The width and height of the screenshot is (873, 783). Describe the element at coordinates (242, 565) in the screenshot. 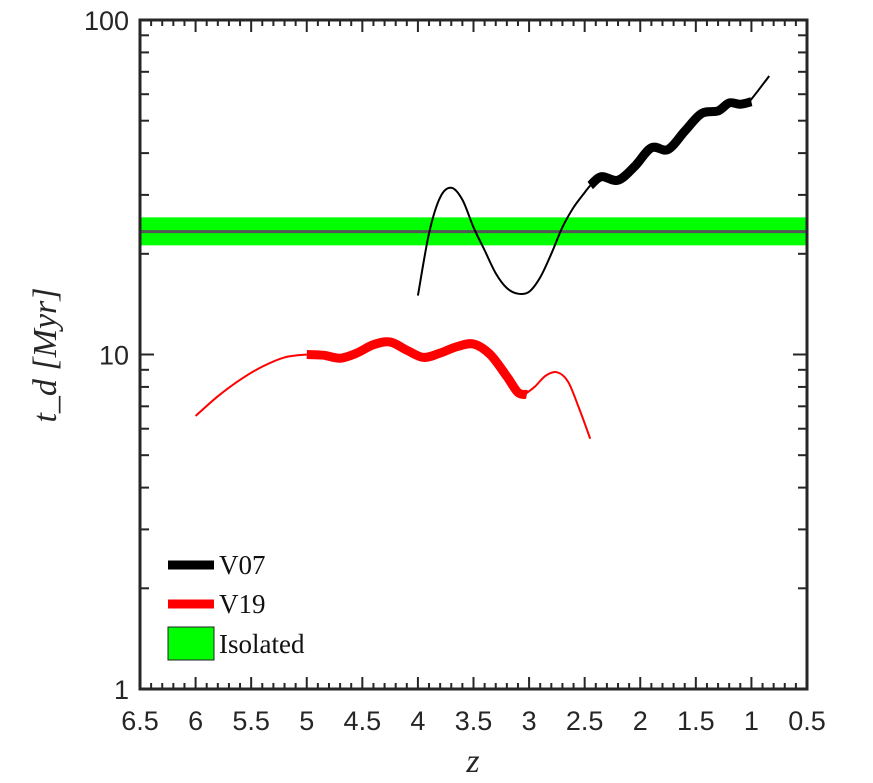

I see `legend-label-v07: V07` at that location.